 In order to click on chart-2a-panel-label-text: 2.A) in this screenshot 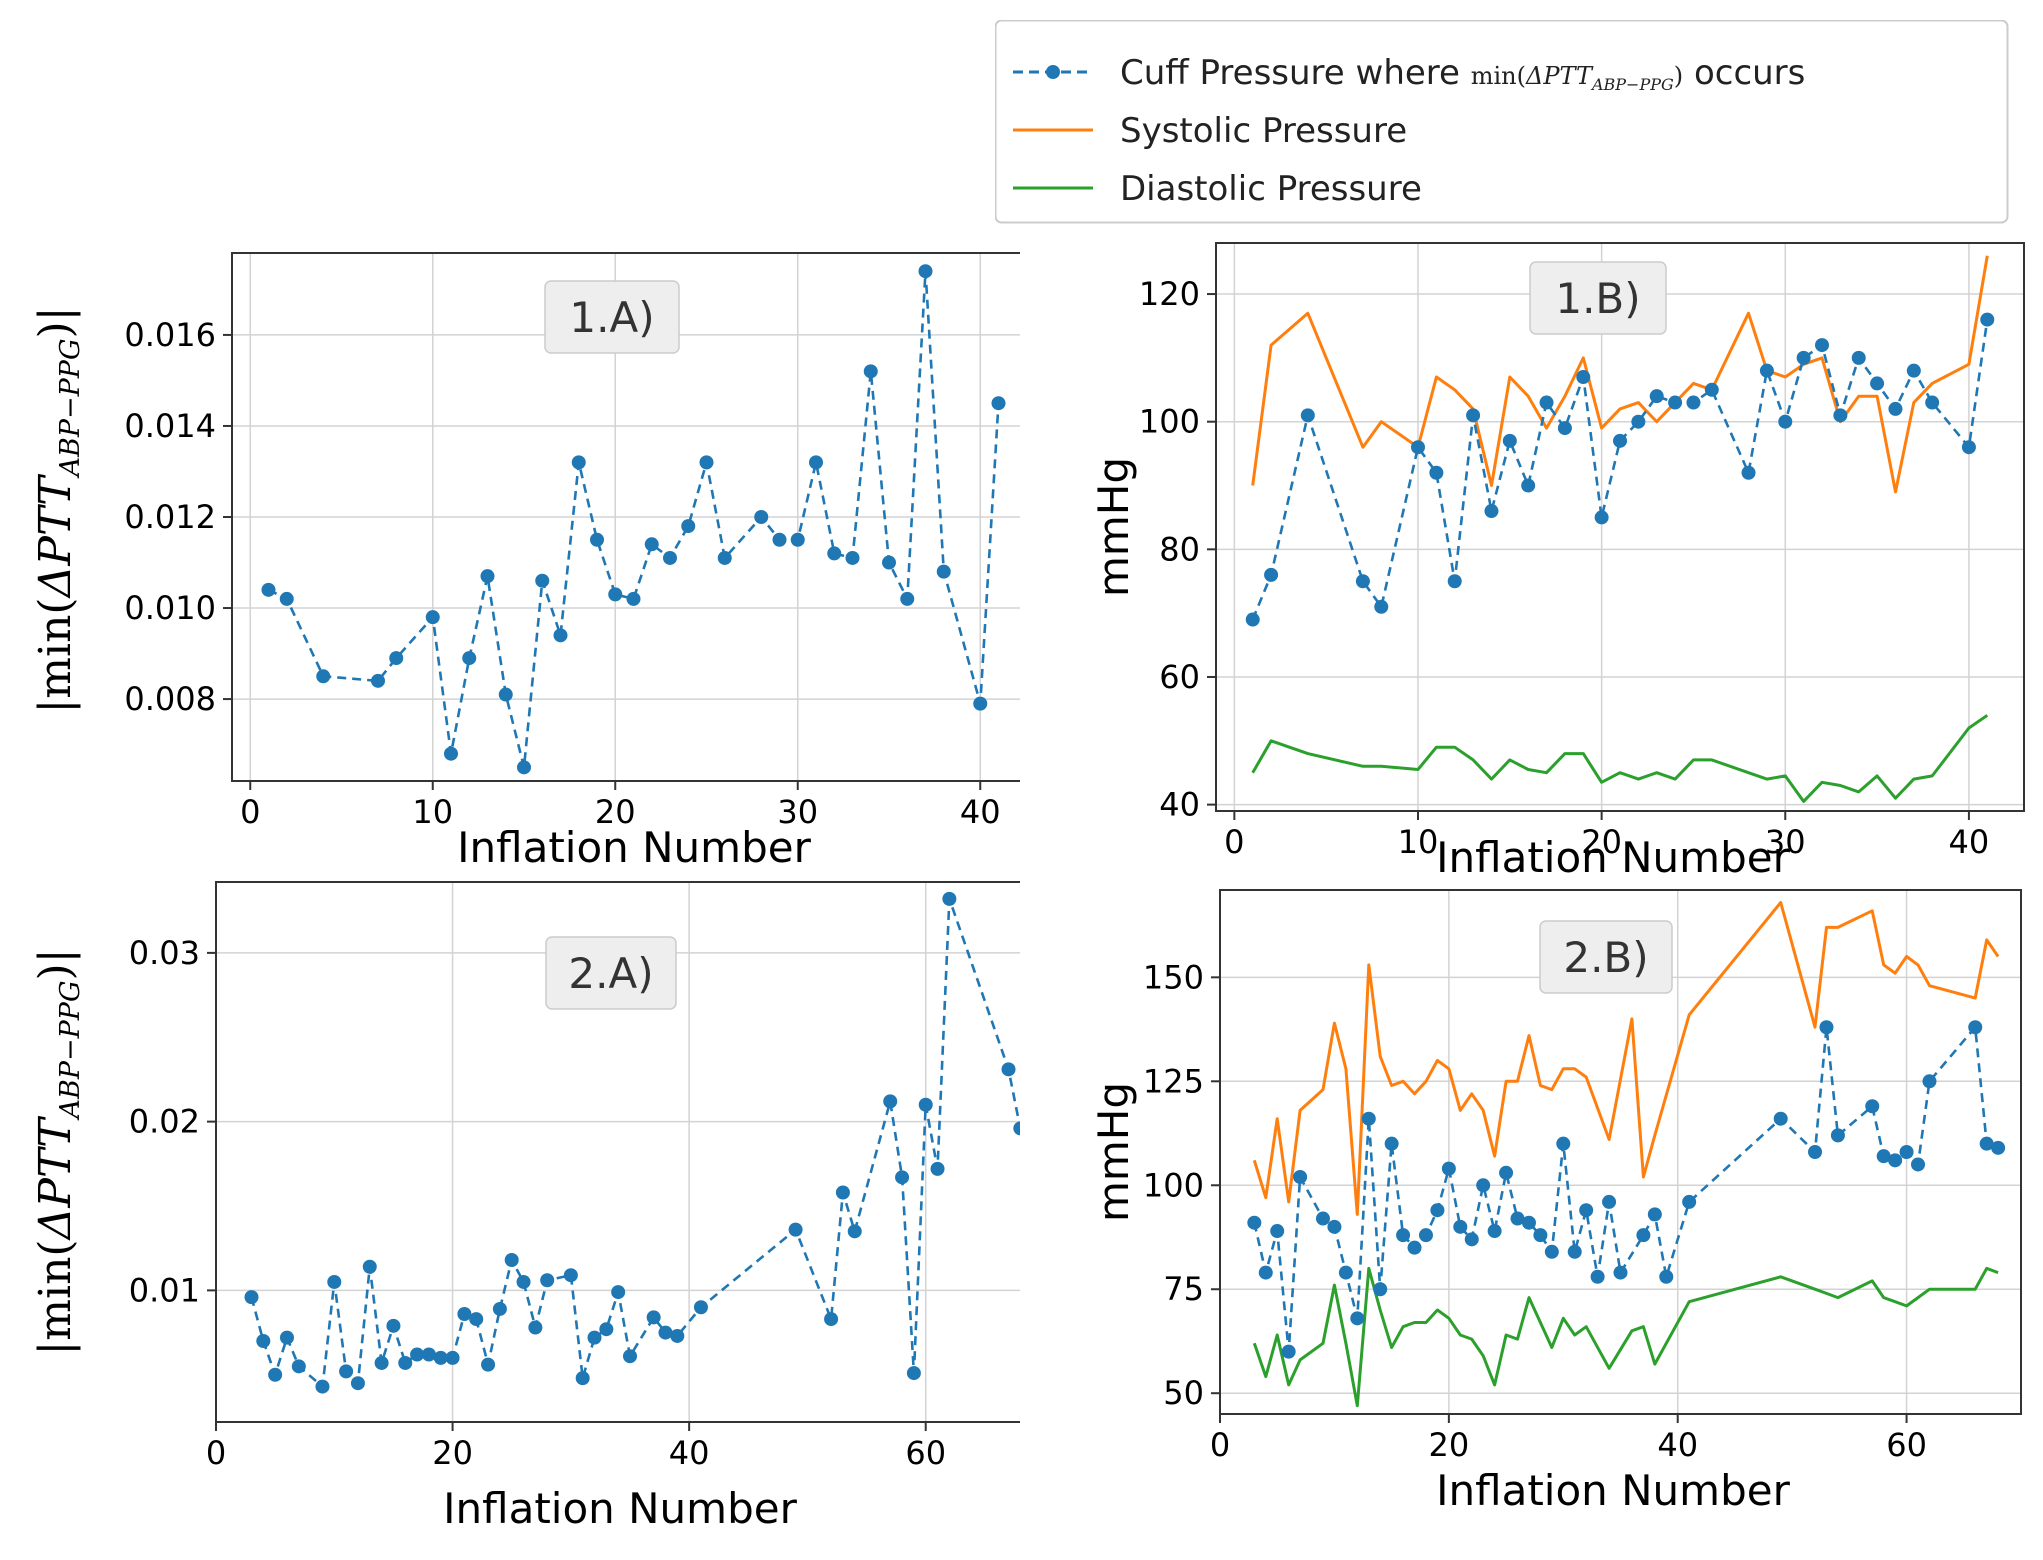, I will do `click(610, 973)`.